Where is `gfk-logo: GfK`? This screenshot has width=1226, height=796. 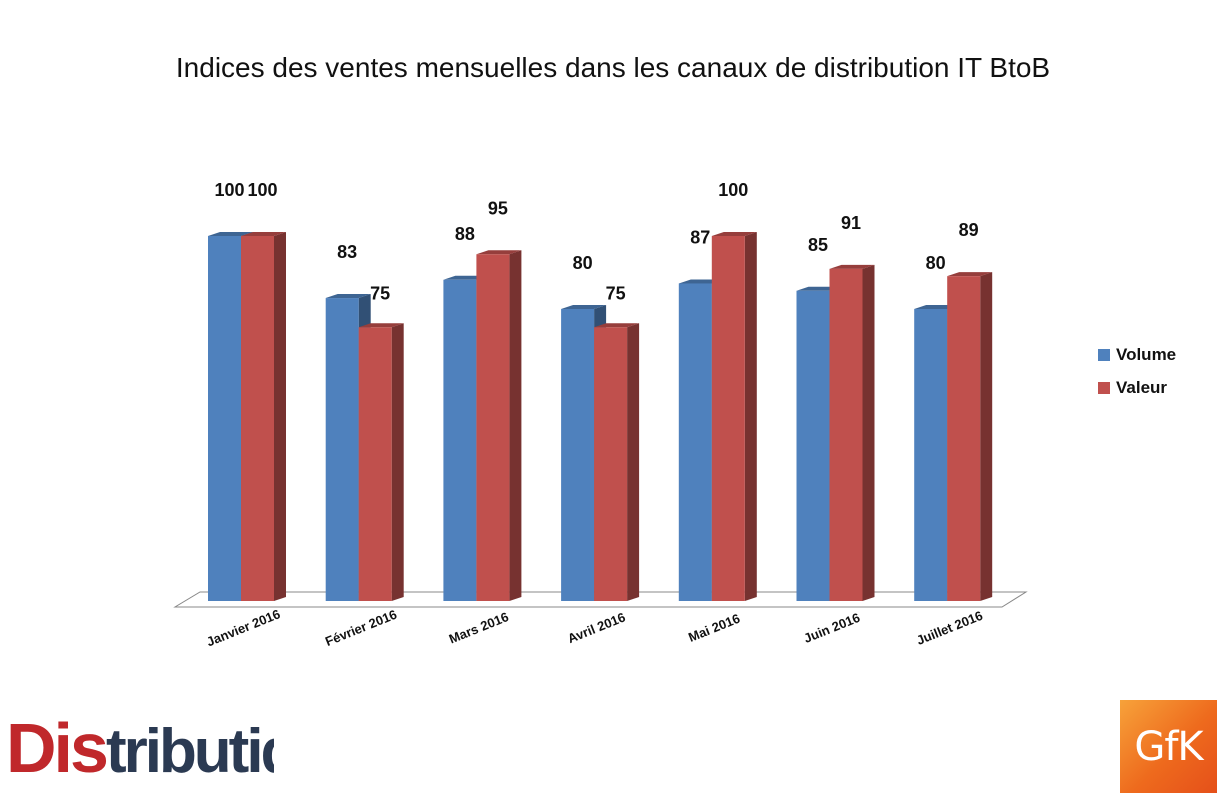
gfk-logo: GfK is located at coordinates (1168, 746).